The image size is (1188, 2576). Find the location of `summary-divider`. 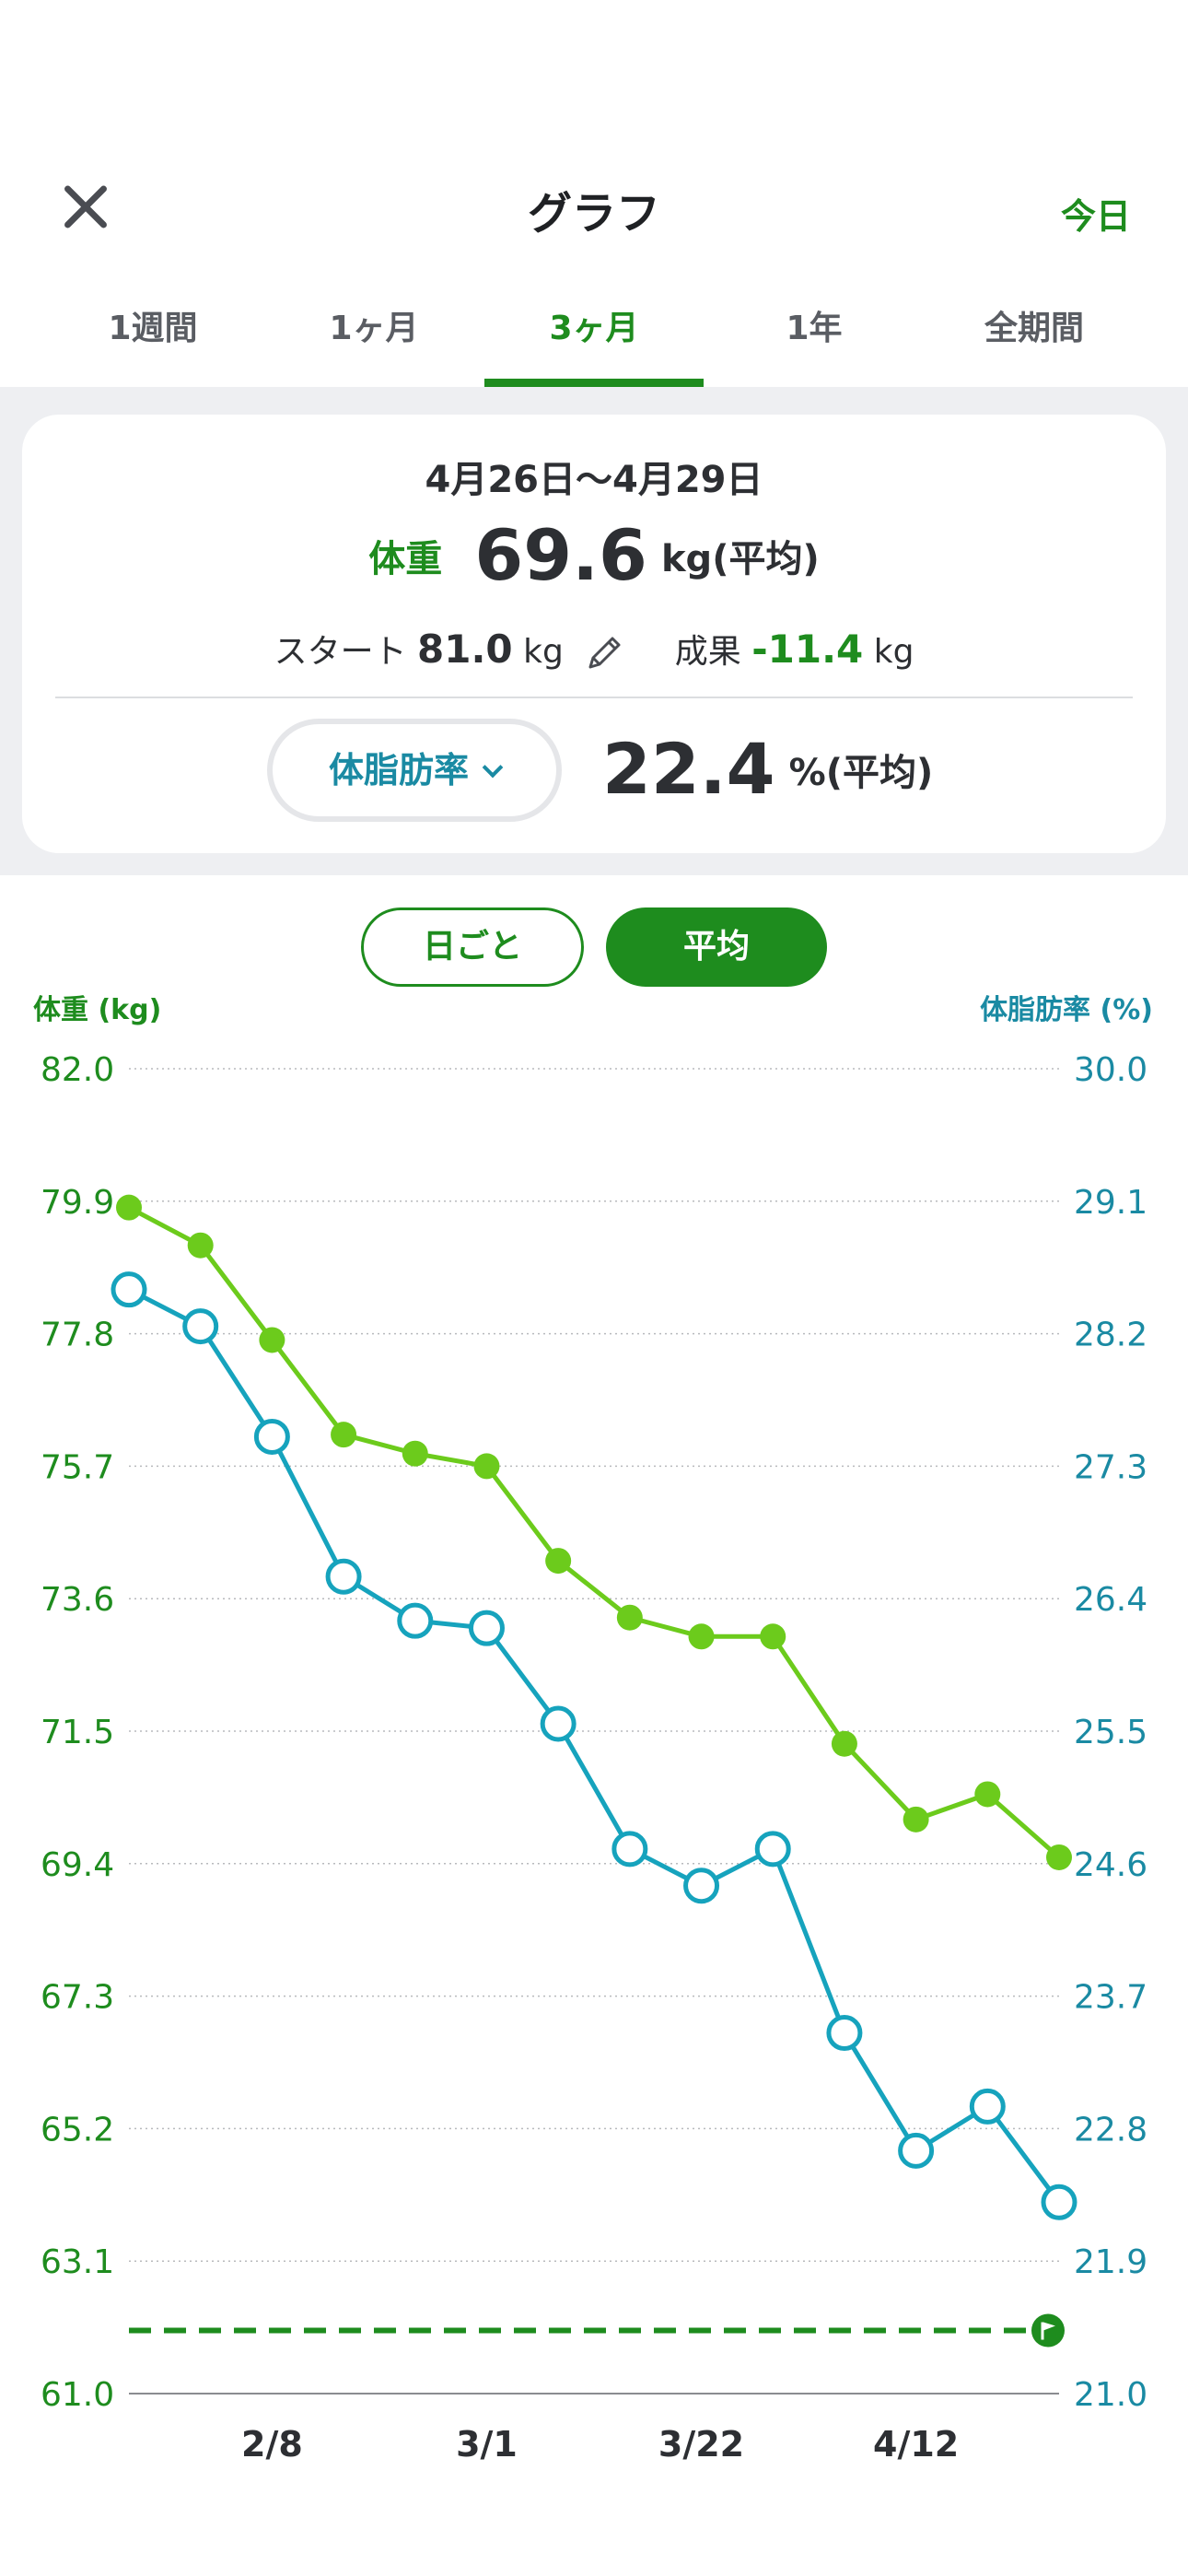

summary-divider is located at coordinates (594, 697).